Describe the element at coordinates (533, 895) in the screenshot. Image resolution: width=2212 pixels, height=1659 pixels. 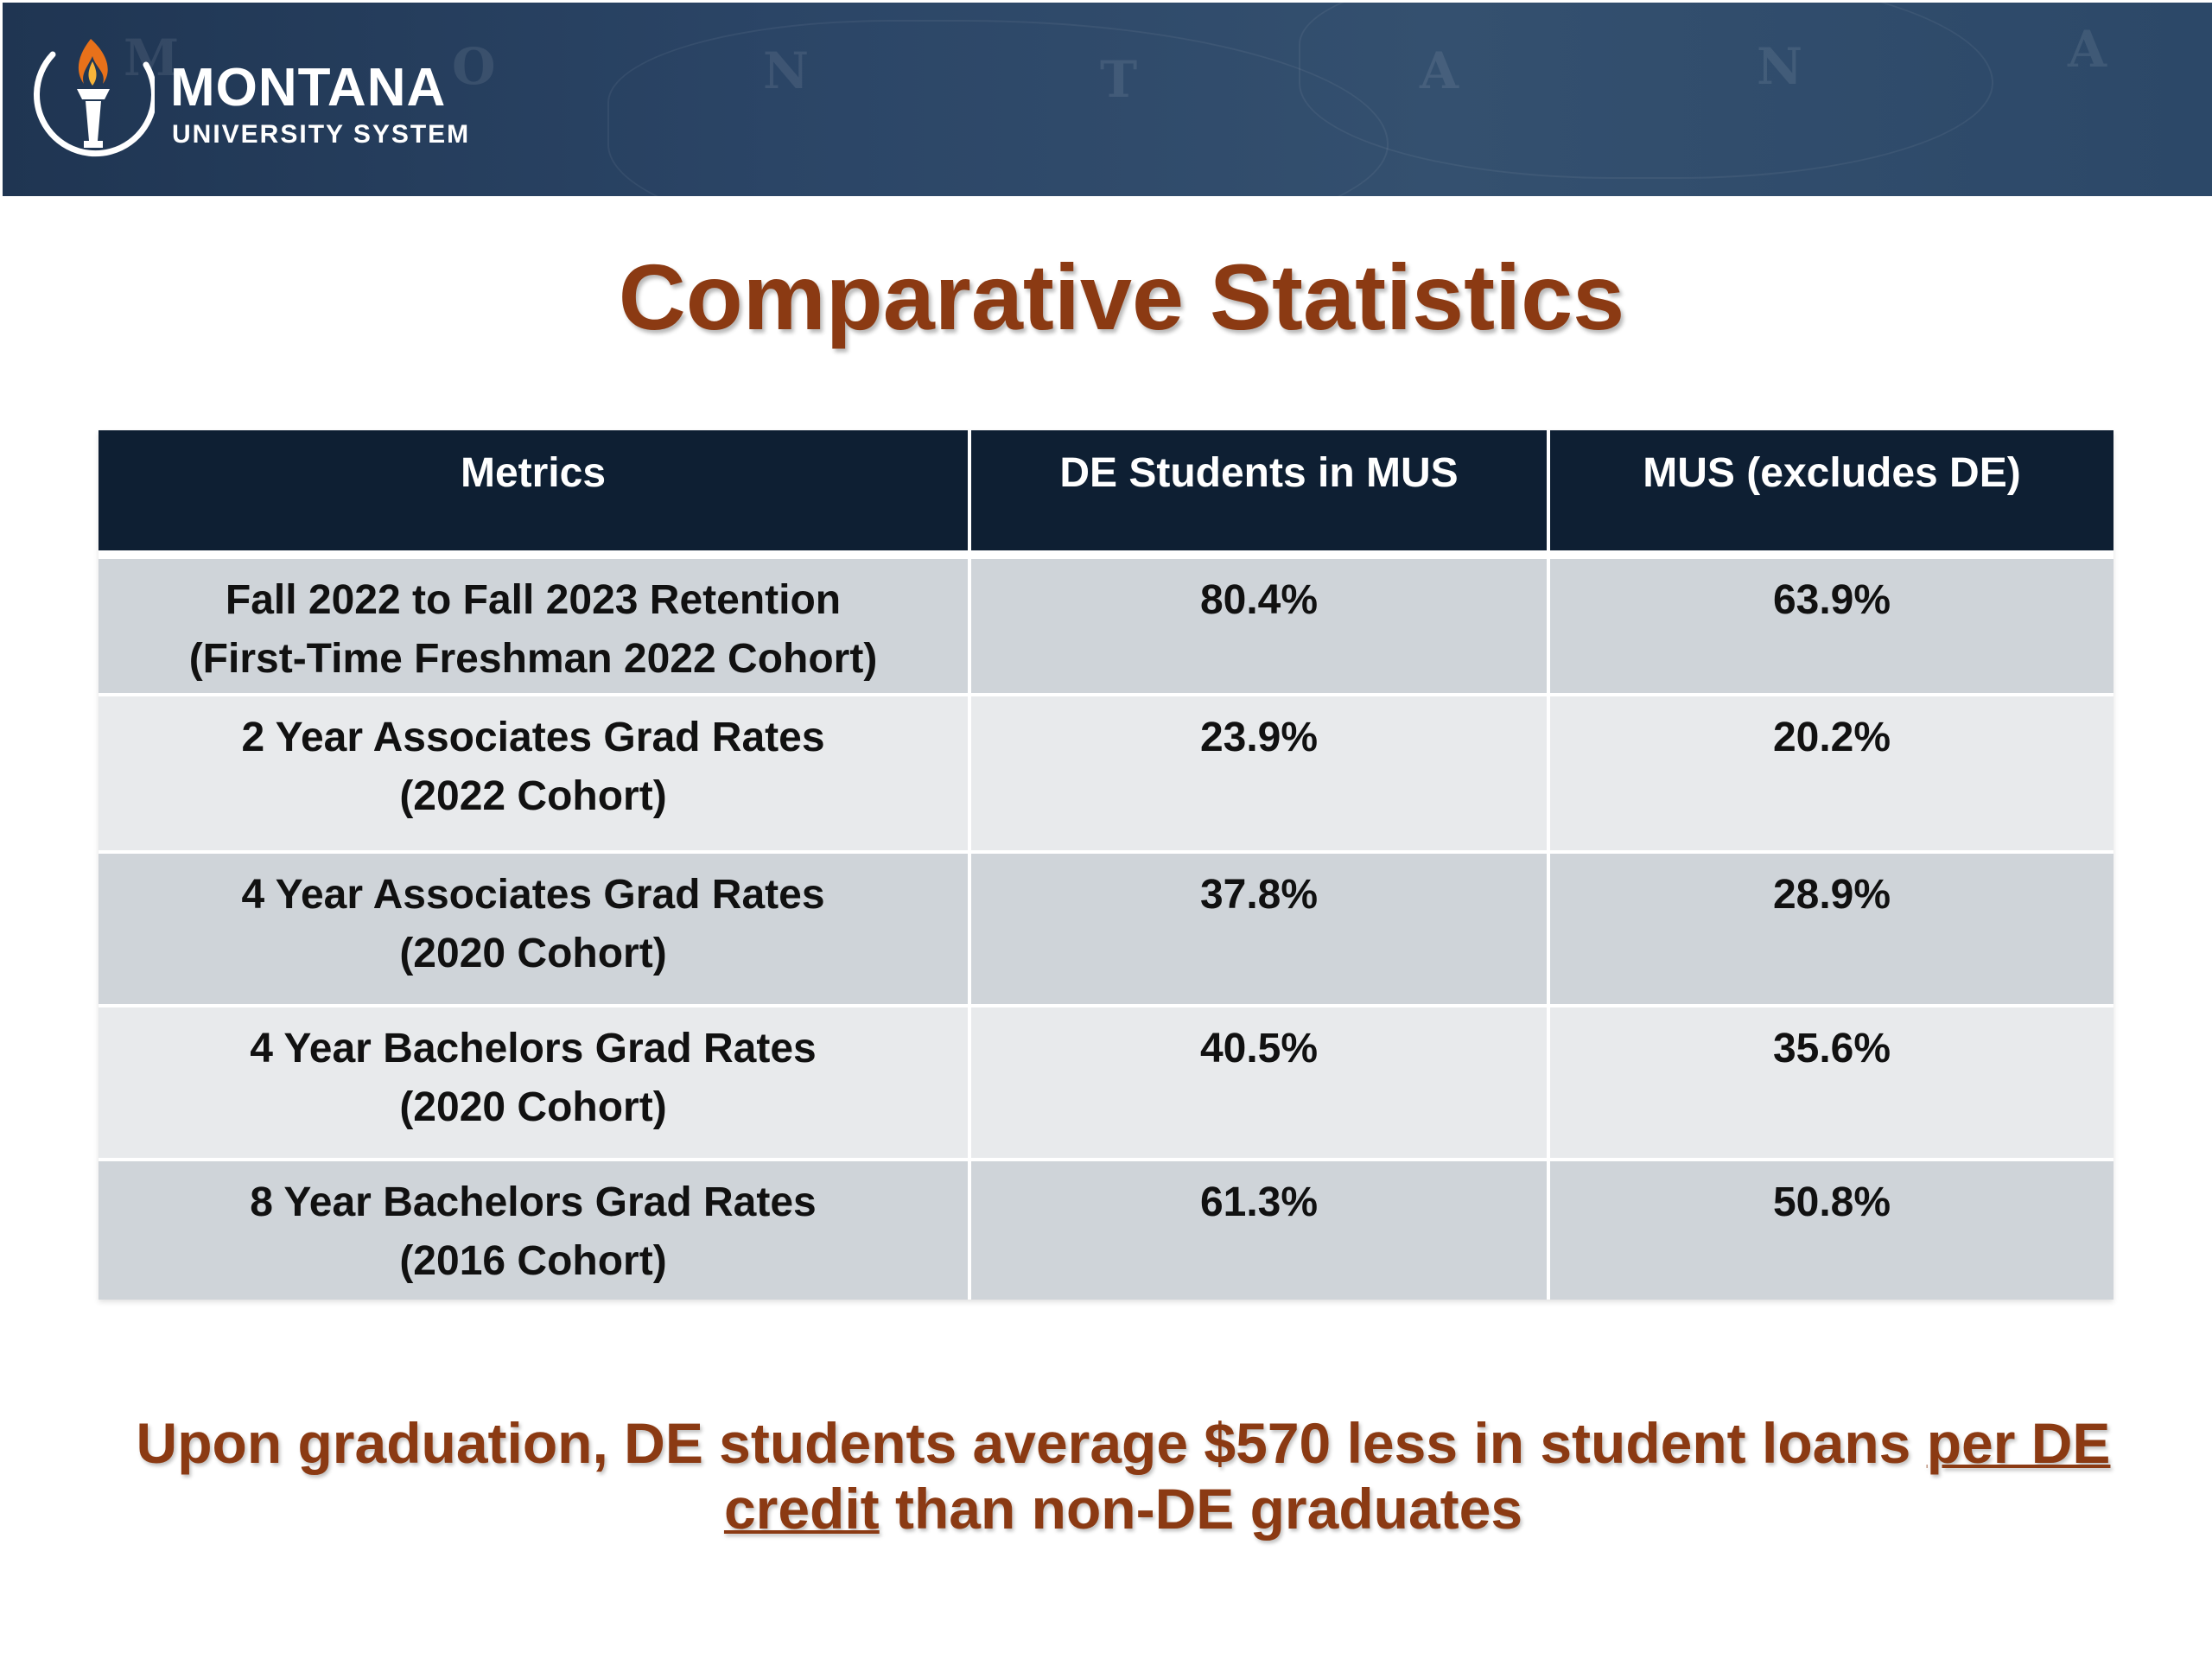
I see `metric-label: 4 Year Associates Grad Rates` at that location.